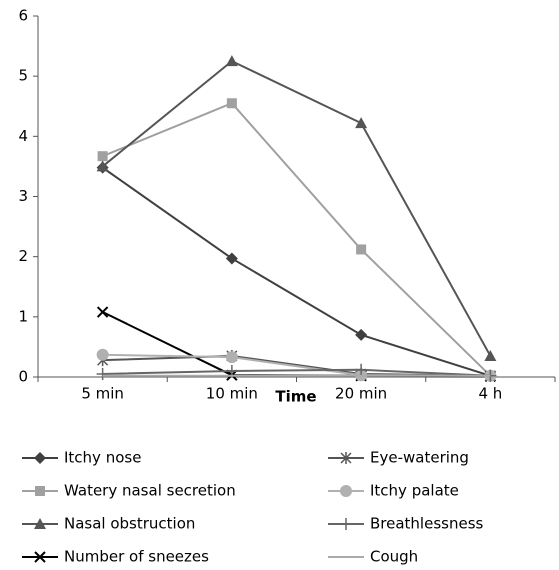  Describe the element at coordinates (23, 16) in the screenshot. I see `y-tick-label: 6` at that location.